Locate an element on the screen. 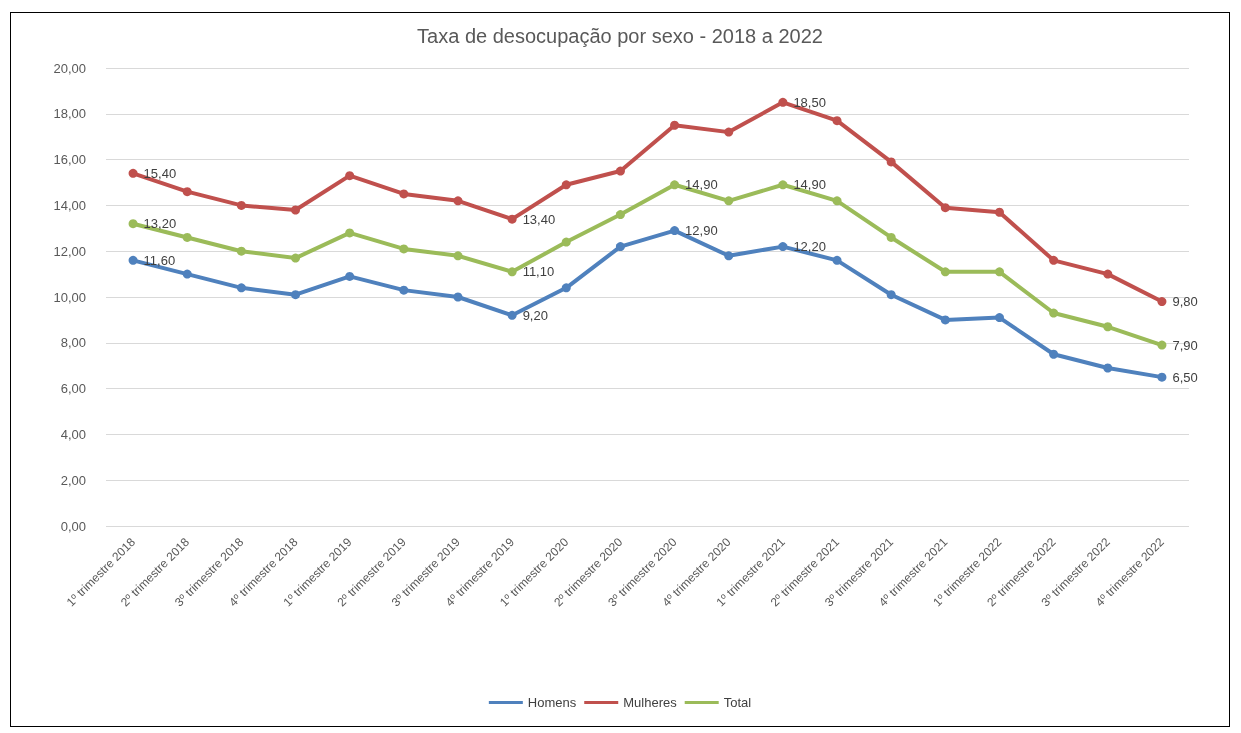  y-tick-label: 20,00 is located at coordinates (69, 68).